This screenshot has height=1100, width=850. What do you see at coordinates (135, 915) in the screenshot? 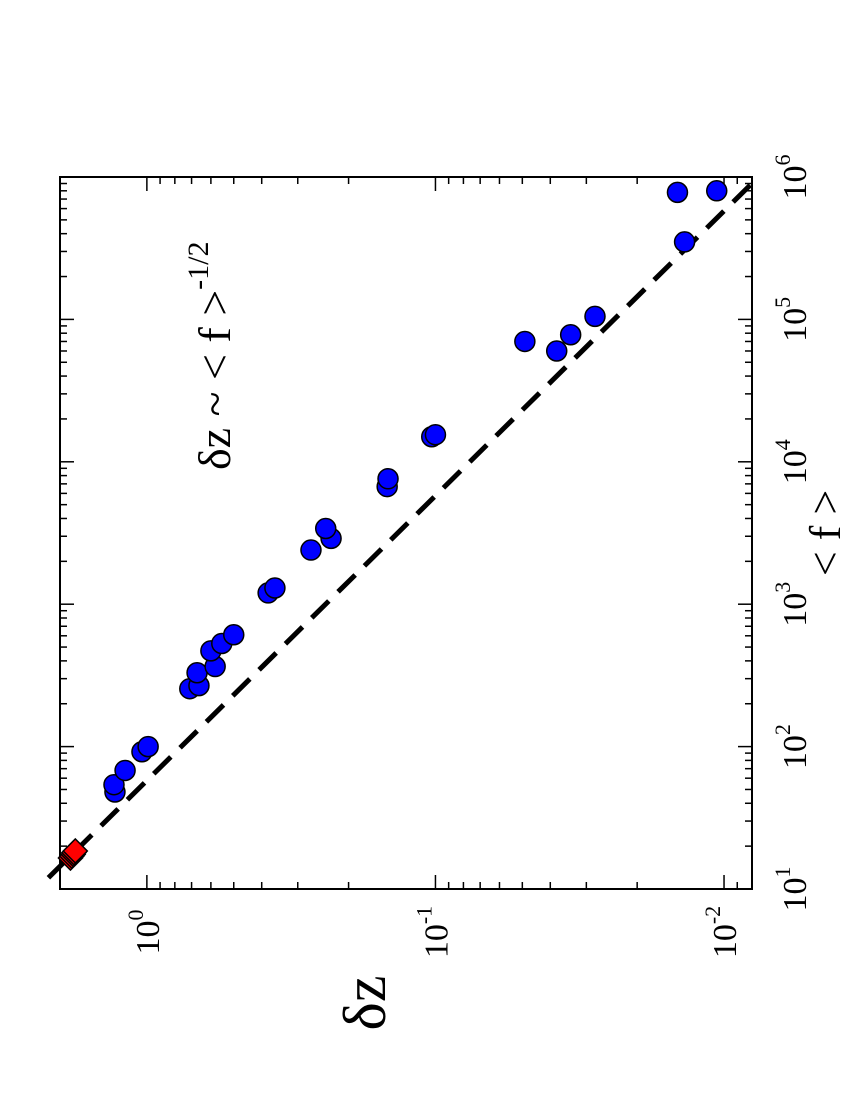
I see `y-tick-label-exp: 0` at bounding box center [135, 915].